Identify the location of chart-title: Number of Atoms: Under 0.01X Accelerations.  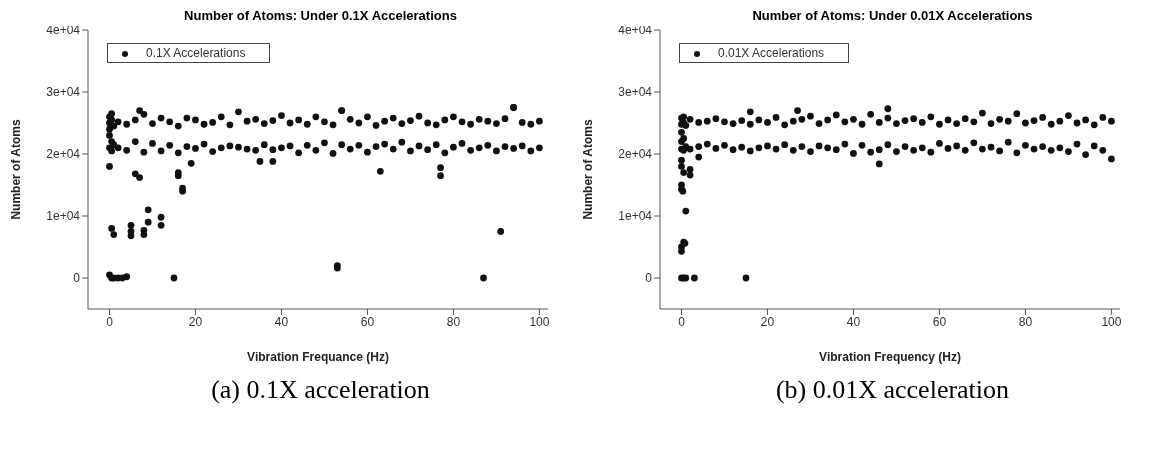
(892, 16).